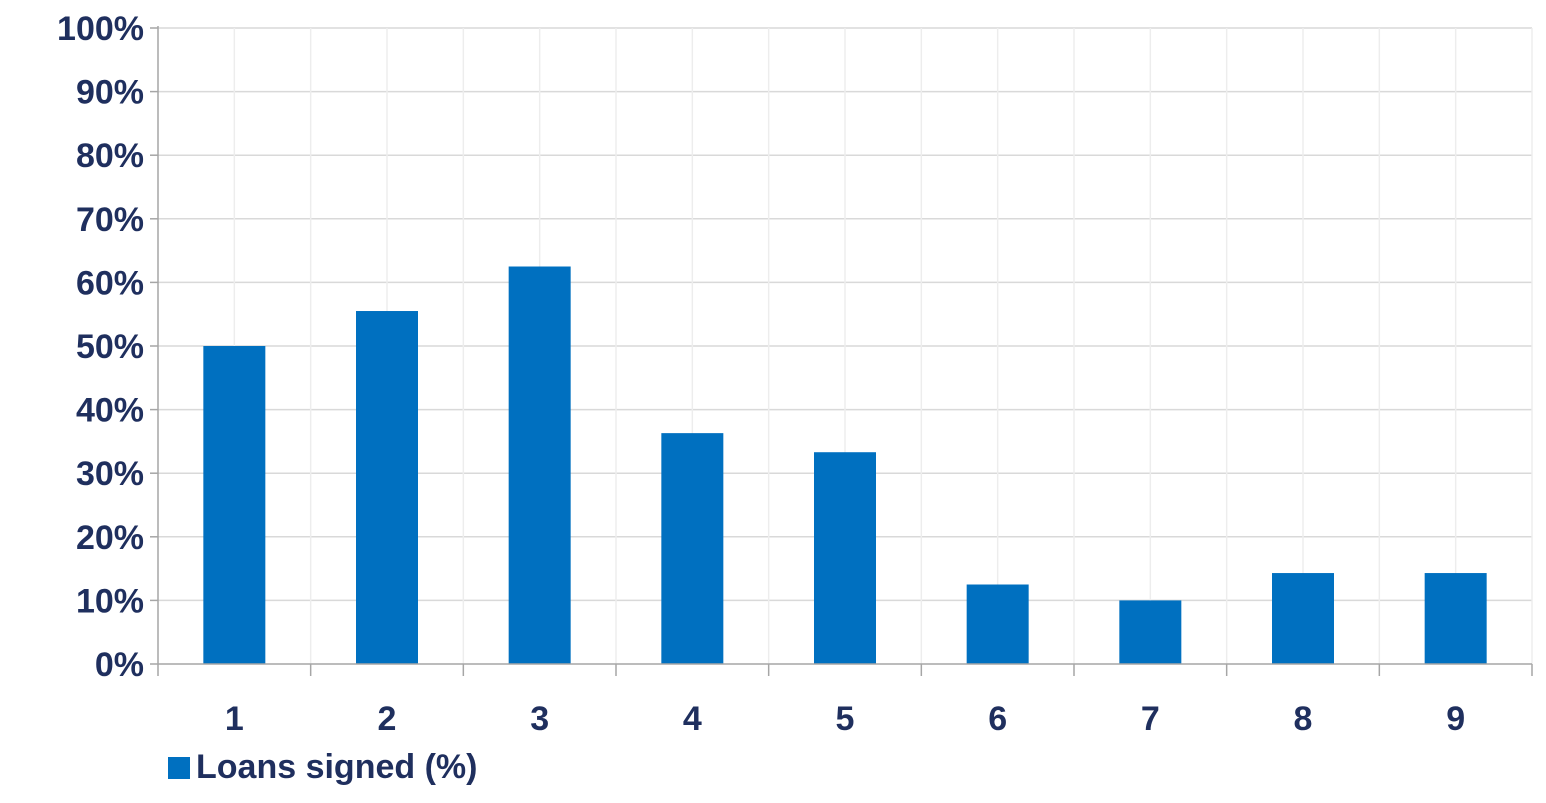 Image resolution: width=1546 pixels, height=803 pixels. Describe the element at coordinates (845, 719) in the screenshot. I see `x-tick-label: 5` at that location.